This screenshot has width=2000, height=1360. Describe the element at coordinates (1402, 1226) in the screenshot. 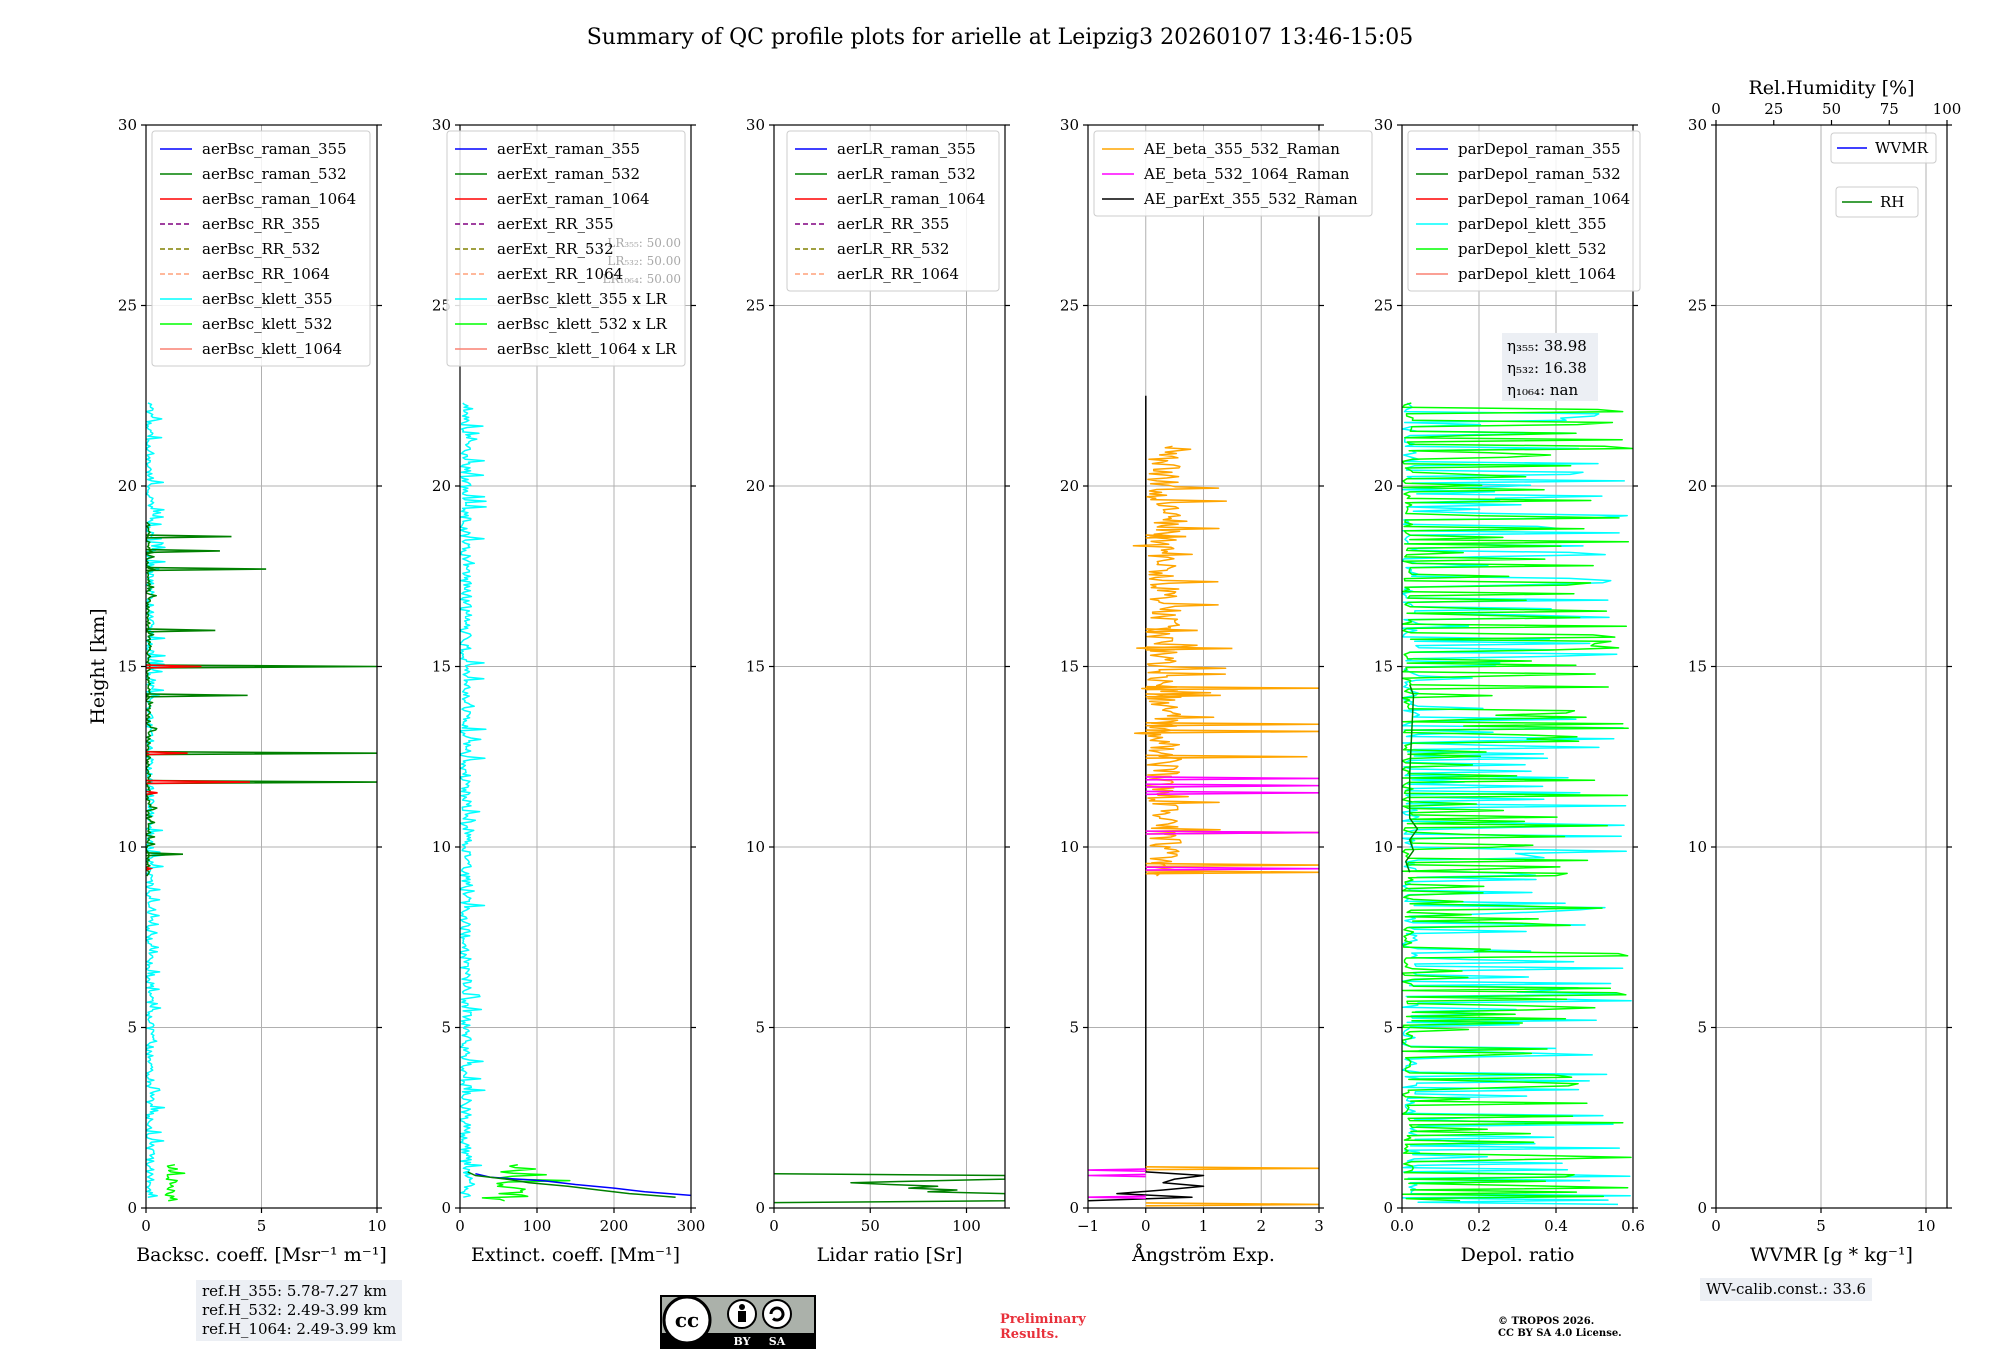

I see `x-tick-label: 0.0` at that location.